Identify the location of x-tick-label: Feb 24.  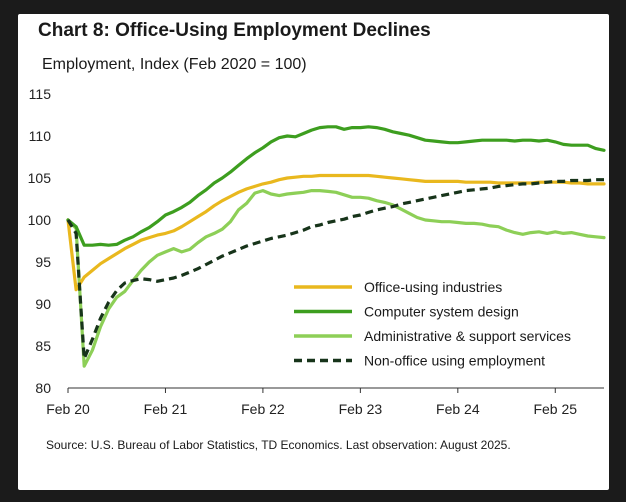
(458, 409).